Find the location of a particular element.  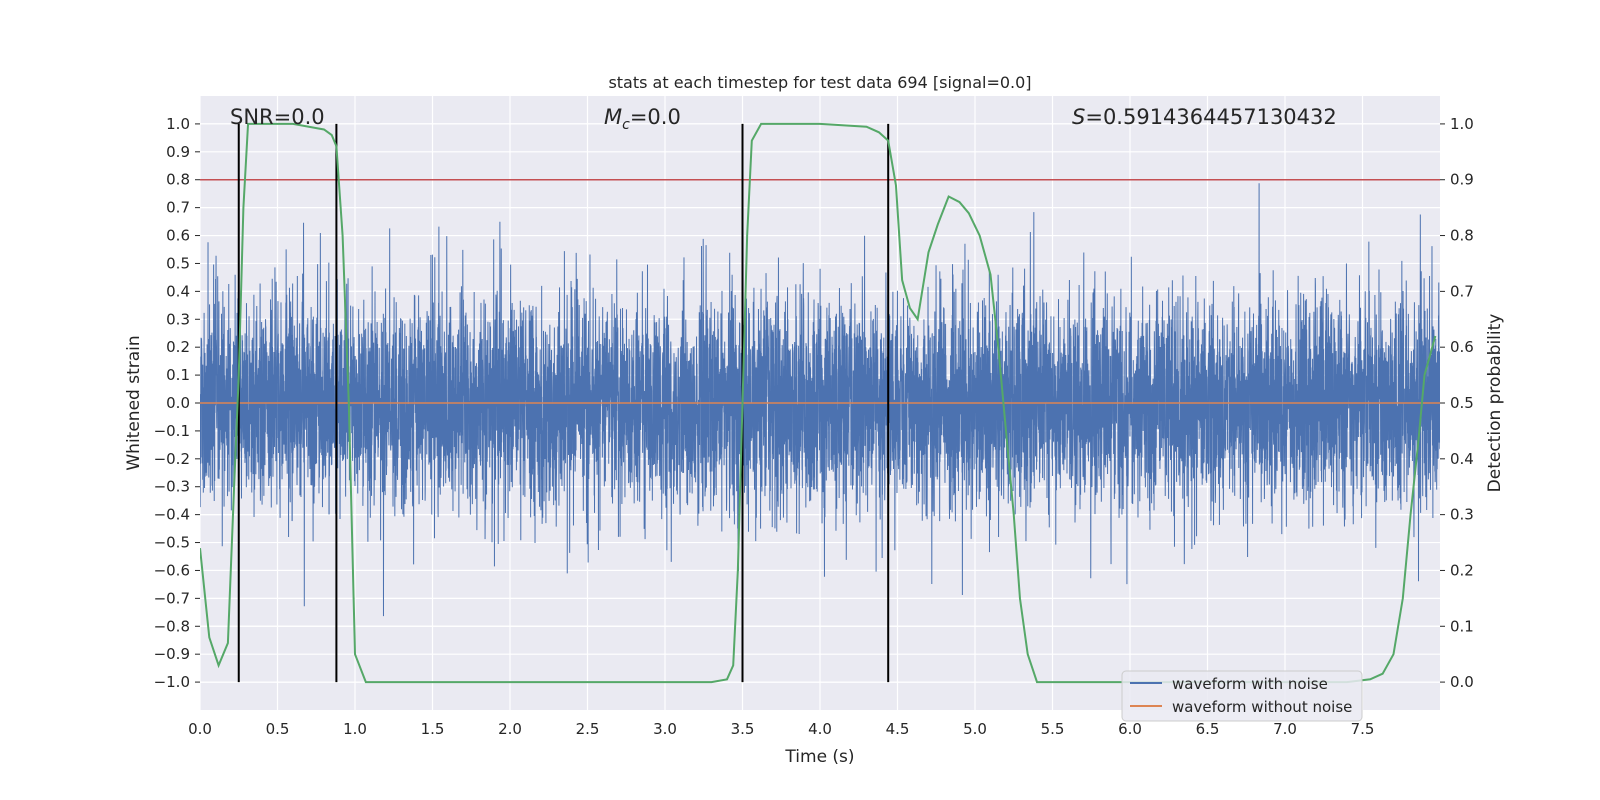

x-tick-label: 4.0 is located at coordinates (820, 729).